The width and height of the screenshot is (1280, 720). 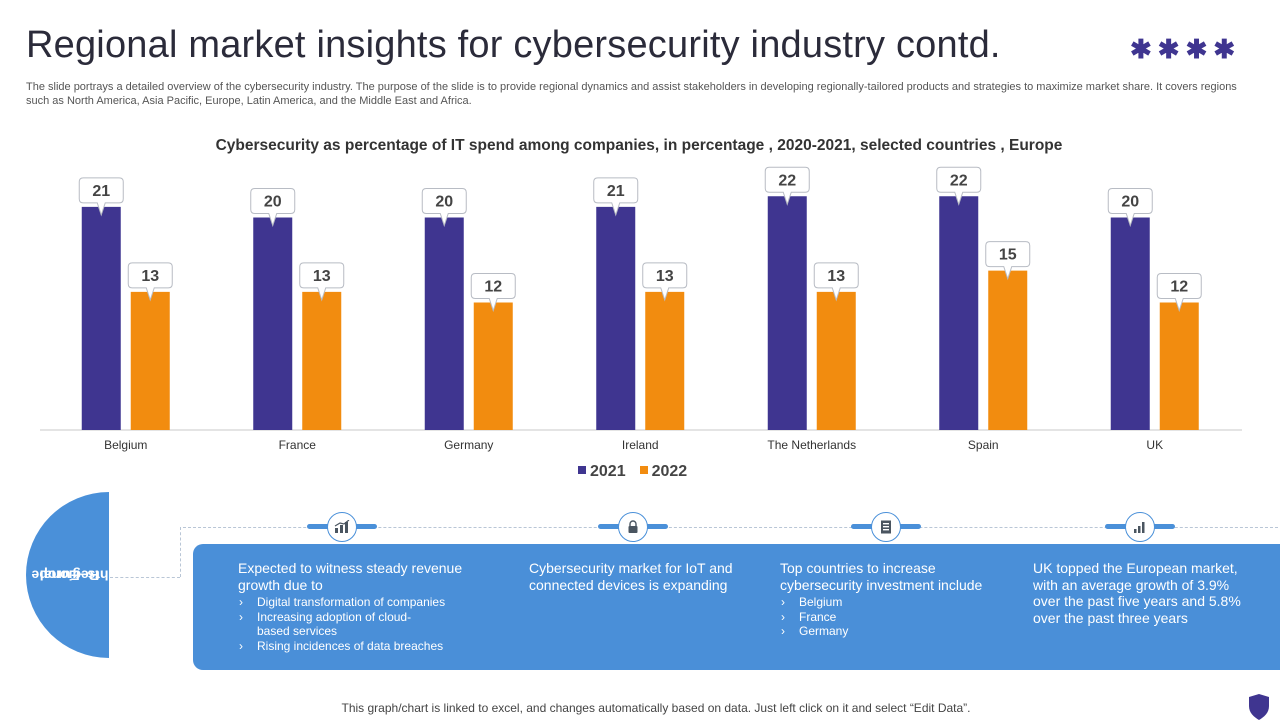 What do you see at coordinates (836, 360) in the screenshot?
I see `bar-2022-the-netherlands` at bounding box center [836, 360].